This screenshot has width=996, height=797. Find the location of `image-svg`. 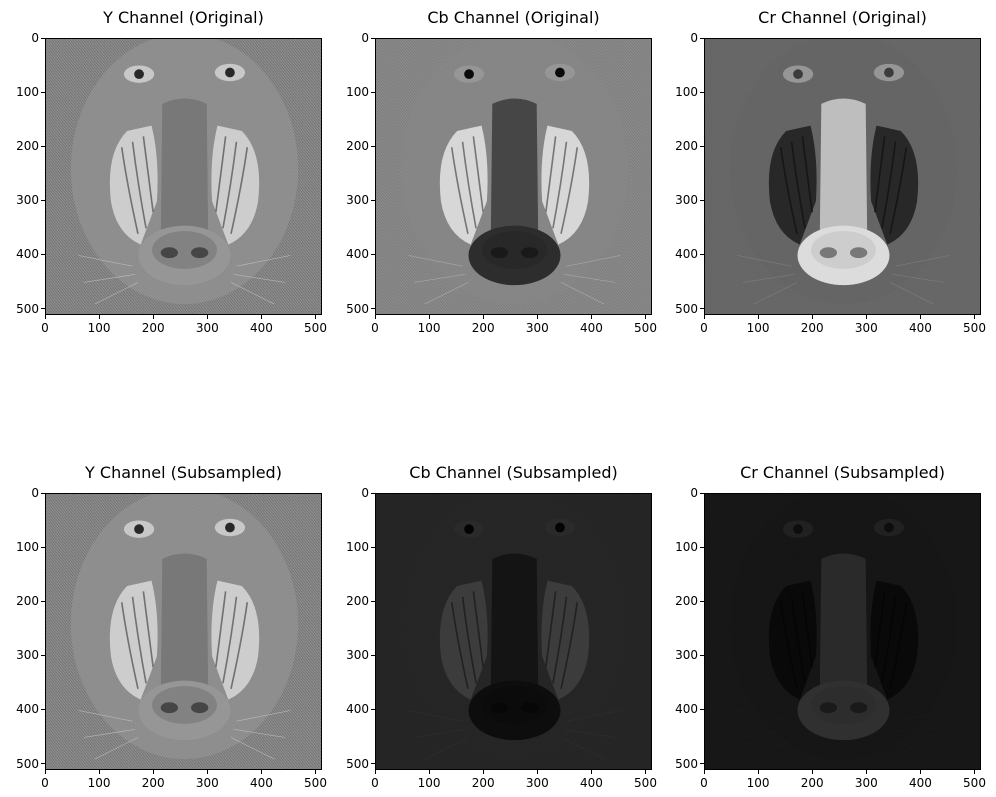

image-svg is located at coordinates (513, 176).